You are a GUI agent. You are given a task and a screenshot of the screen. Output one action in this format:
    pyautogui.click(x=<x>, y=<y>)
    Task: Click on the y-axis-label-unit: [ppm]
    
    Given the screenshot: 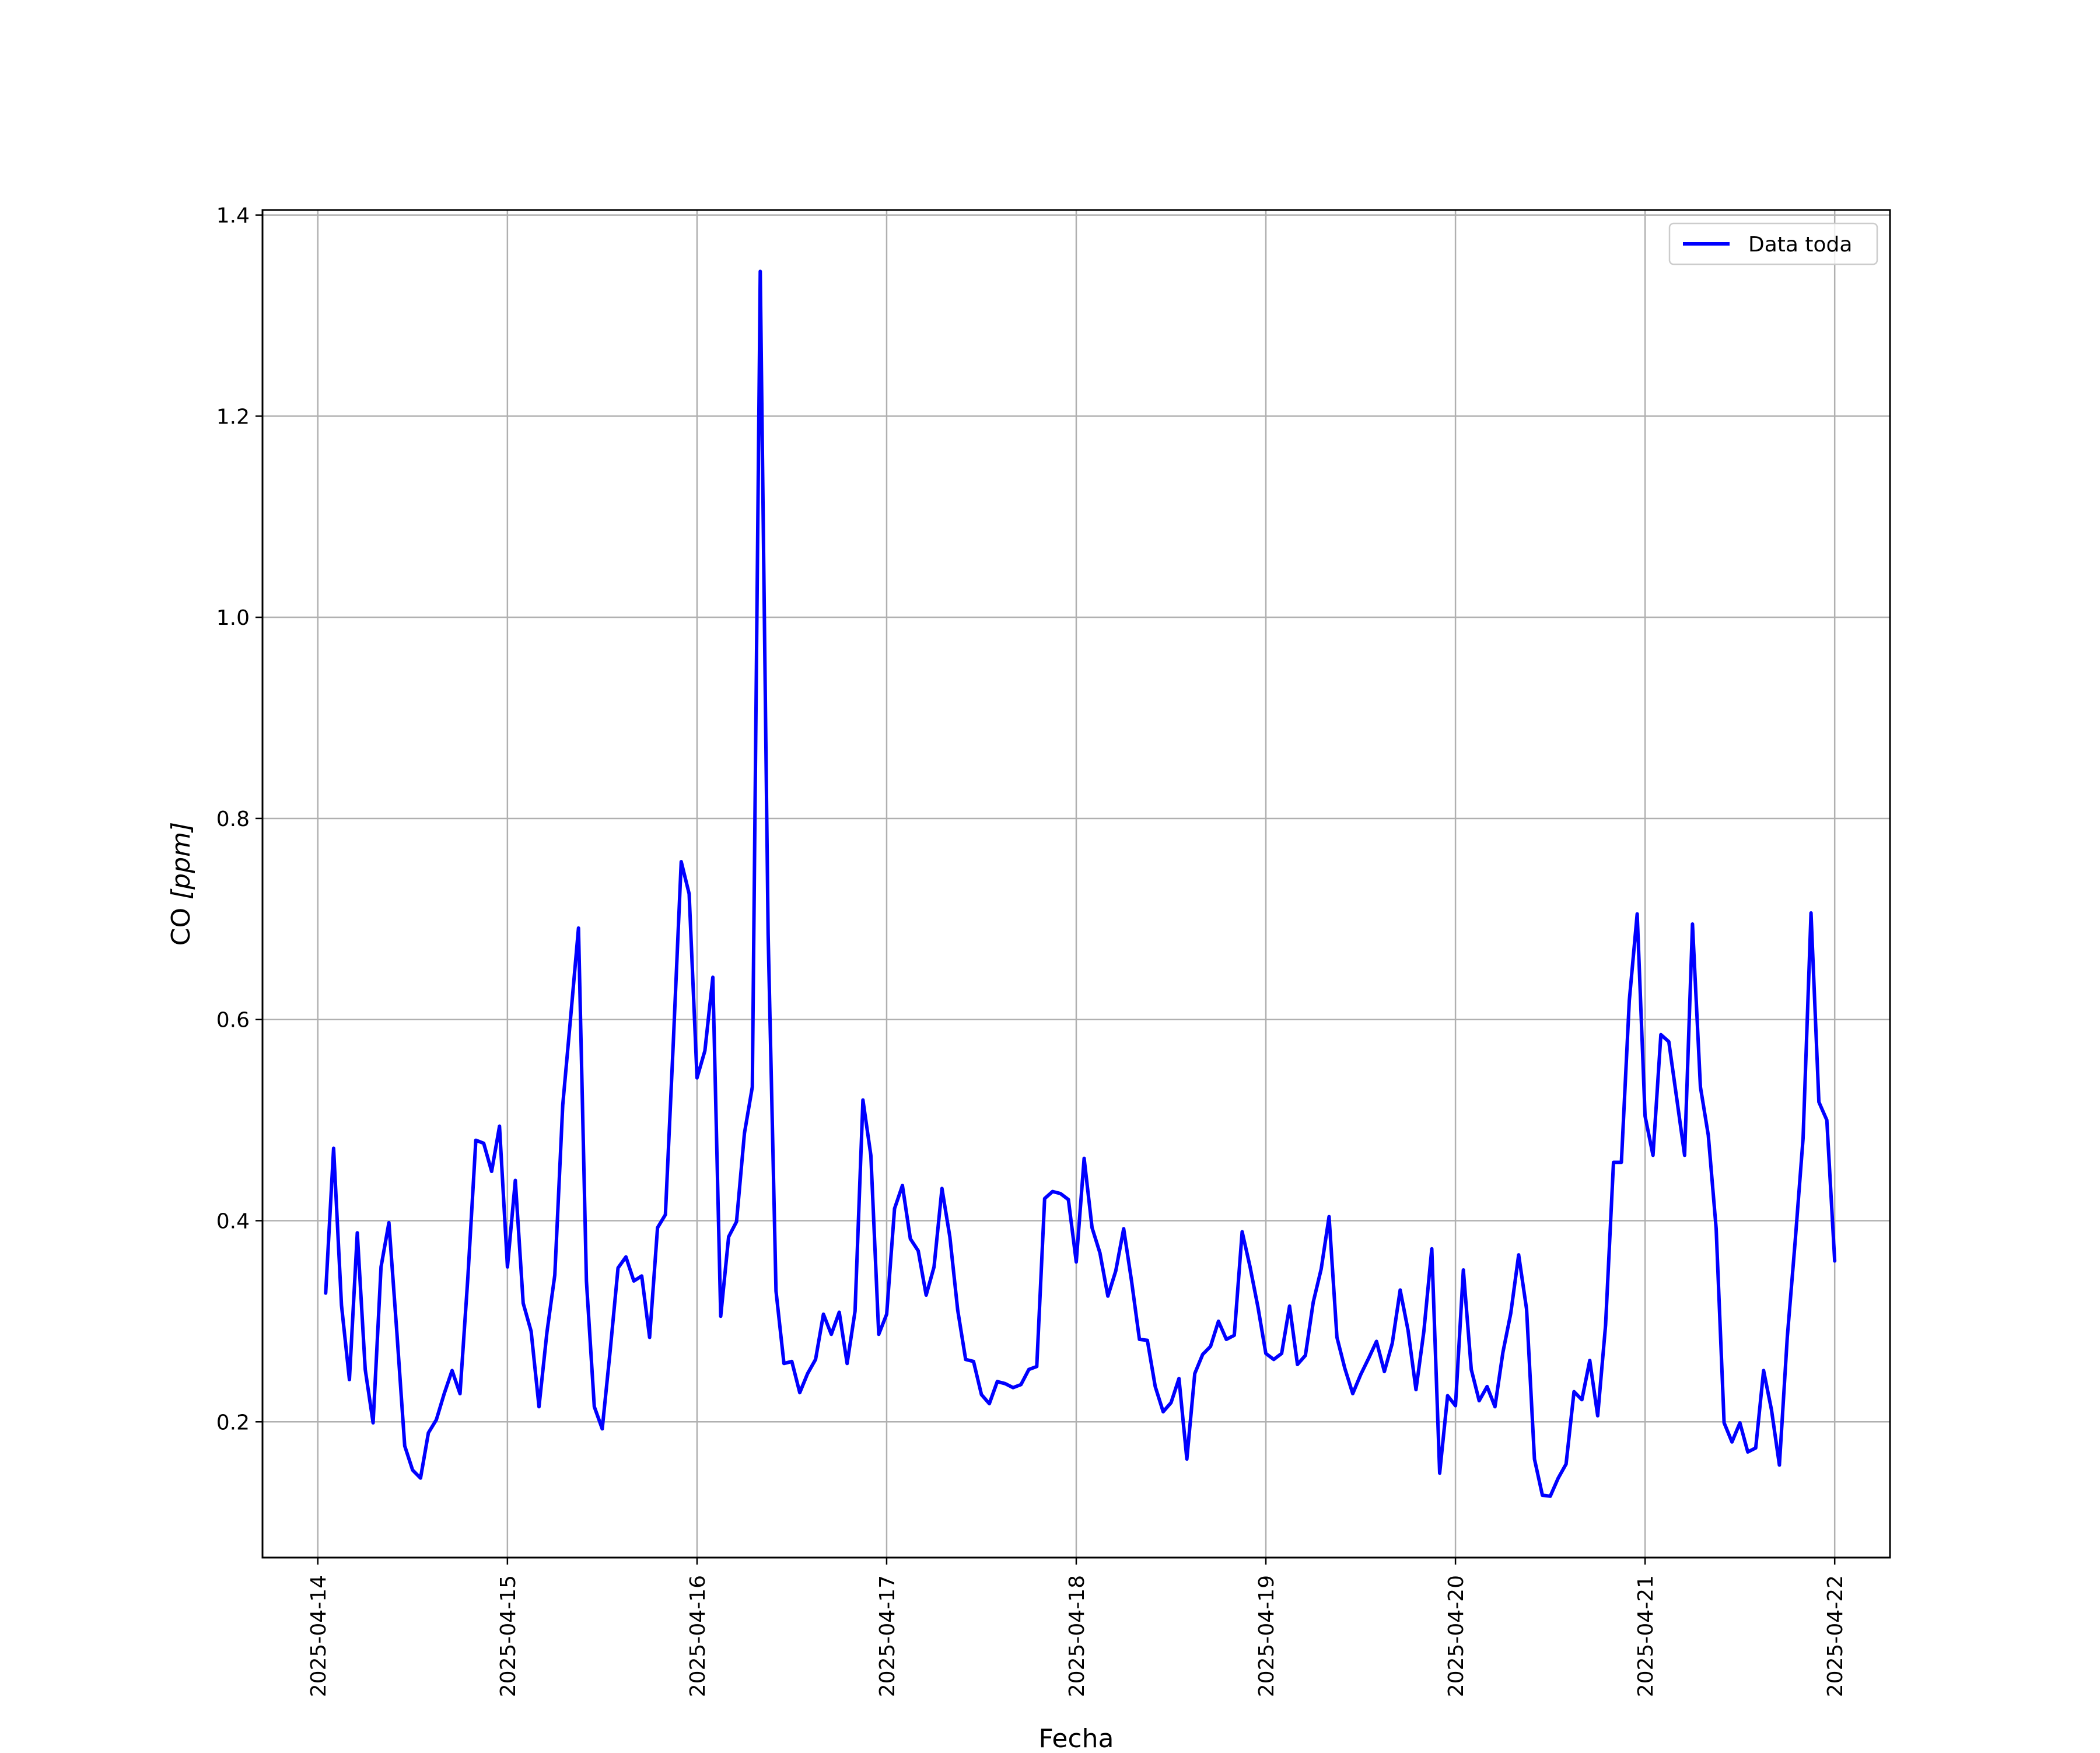 What is the action you would take?
    pyautogui.click(x=181, y=861)
    